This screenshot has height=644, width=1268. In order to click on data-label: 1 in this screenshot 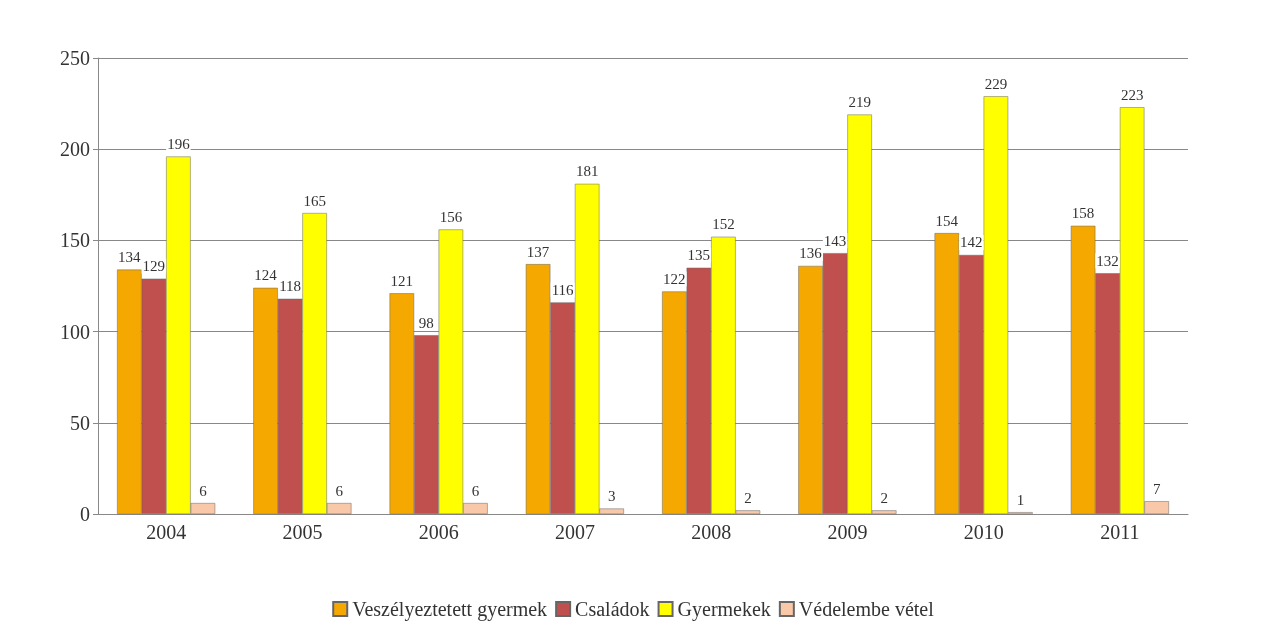, I will do `click(1020, 499)`.